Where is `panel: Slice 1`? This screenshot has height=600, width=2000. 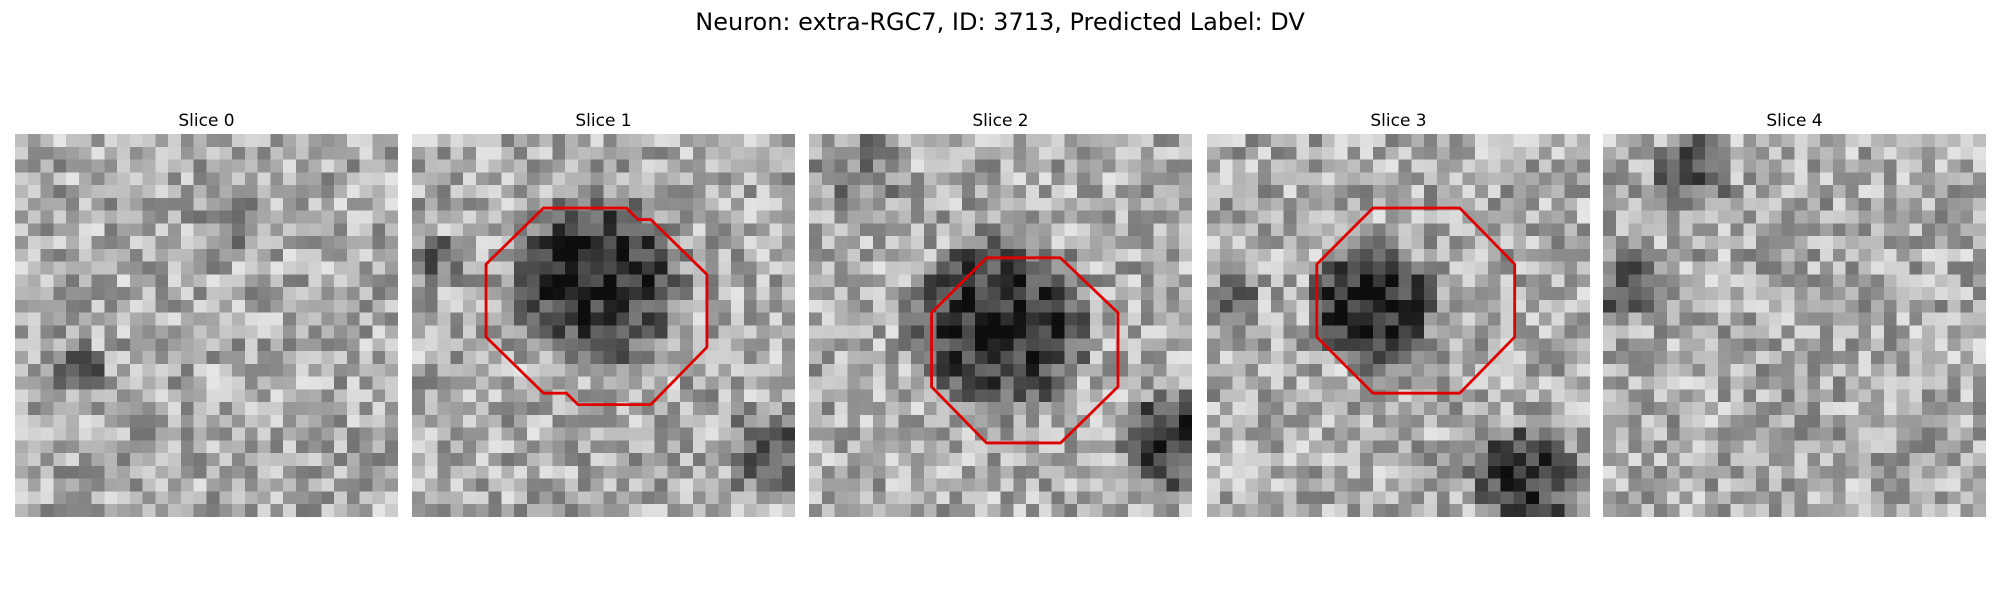 panel: Slice 1 is located at coordinates (603, 312).